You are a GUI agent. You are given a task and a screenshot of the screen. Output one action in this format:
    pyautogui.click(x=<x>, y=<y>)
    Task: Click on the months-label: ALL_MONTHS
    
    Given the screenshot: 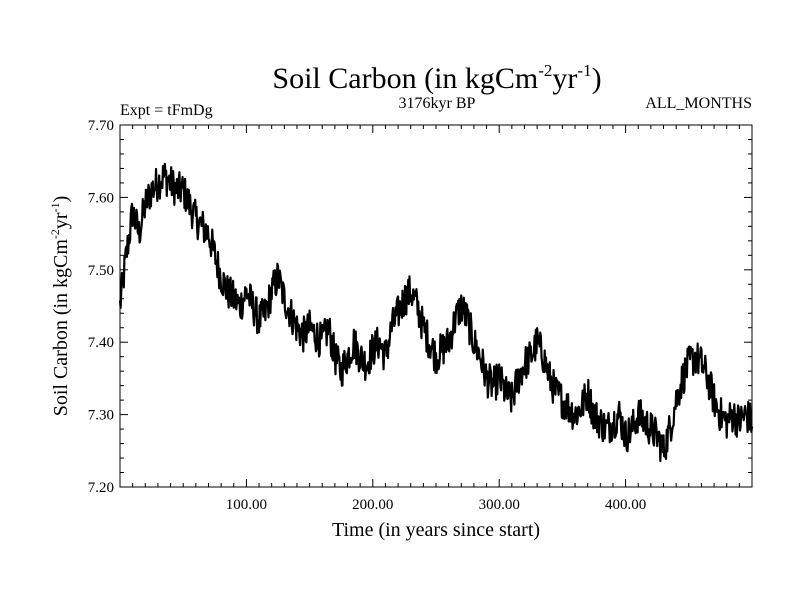 What is the action you would take?
    pyautogui.click(x=698, y=103)
    